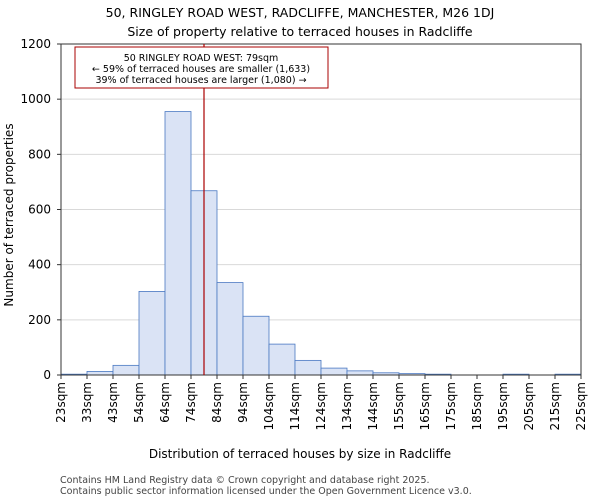 This screenshot has height=500, width=600. What do you see at coordinates (39, 320) in the screenshot?
I see `y-tick-label: 200` at bounding box center [39, 320].